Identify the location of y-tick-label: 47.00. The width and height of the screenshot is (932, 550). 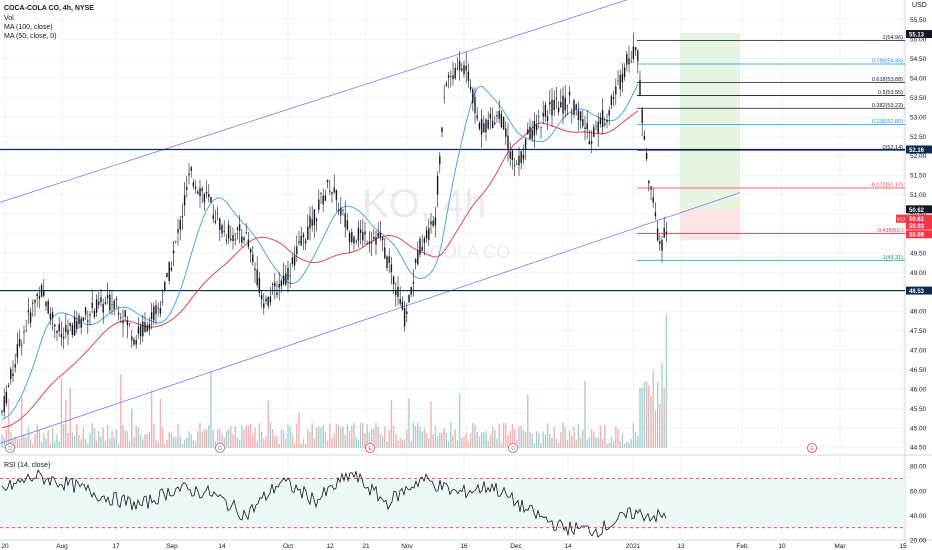
(918, 351).